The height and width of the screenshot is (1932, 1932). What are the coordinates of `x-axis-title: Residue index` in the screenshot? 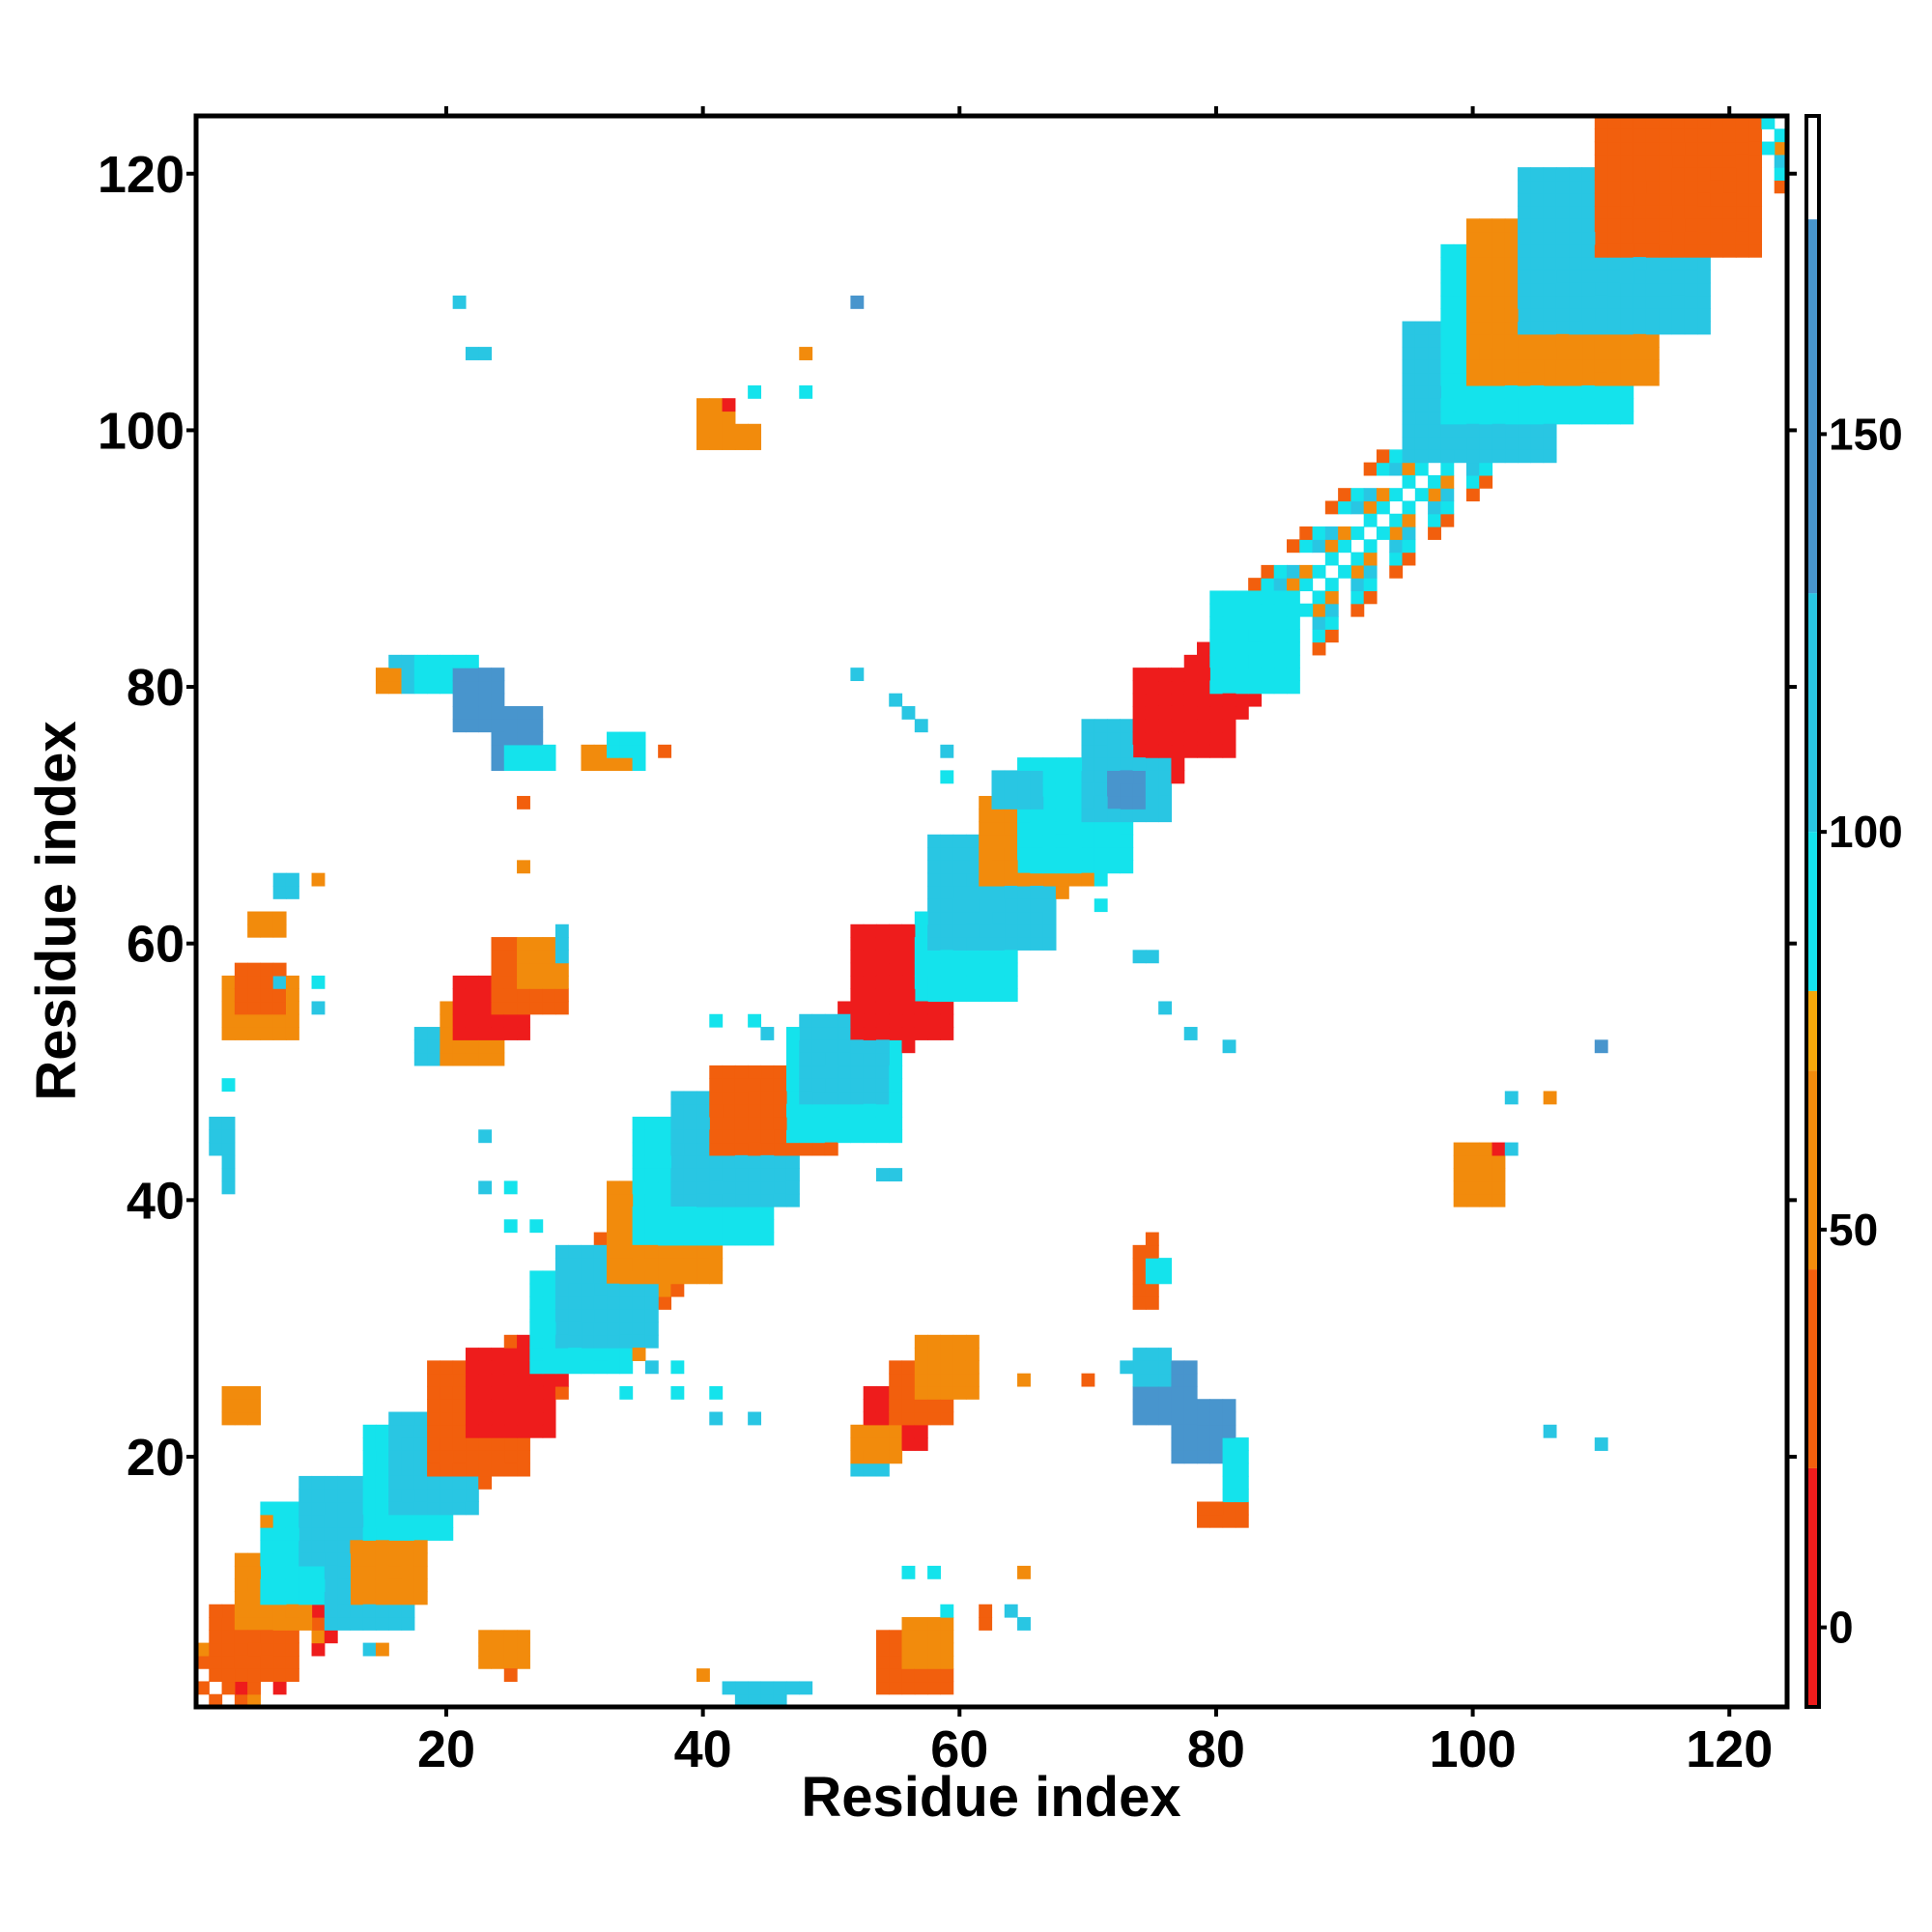 It's located at (990, 1797).